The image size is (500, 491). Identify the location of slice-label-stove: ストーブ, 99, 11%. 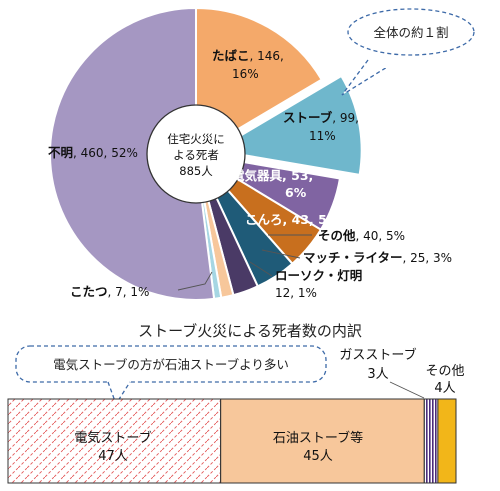
(321, 126).